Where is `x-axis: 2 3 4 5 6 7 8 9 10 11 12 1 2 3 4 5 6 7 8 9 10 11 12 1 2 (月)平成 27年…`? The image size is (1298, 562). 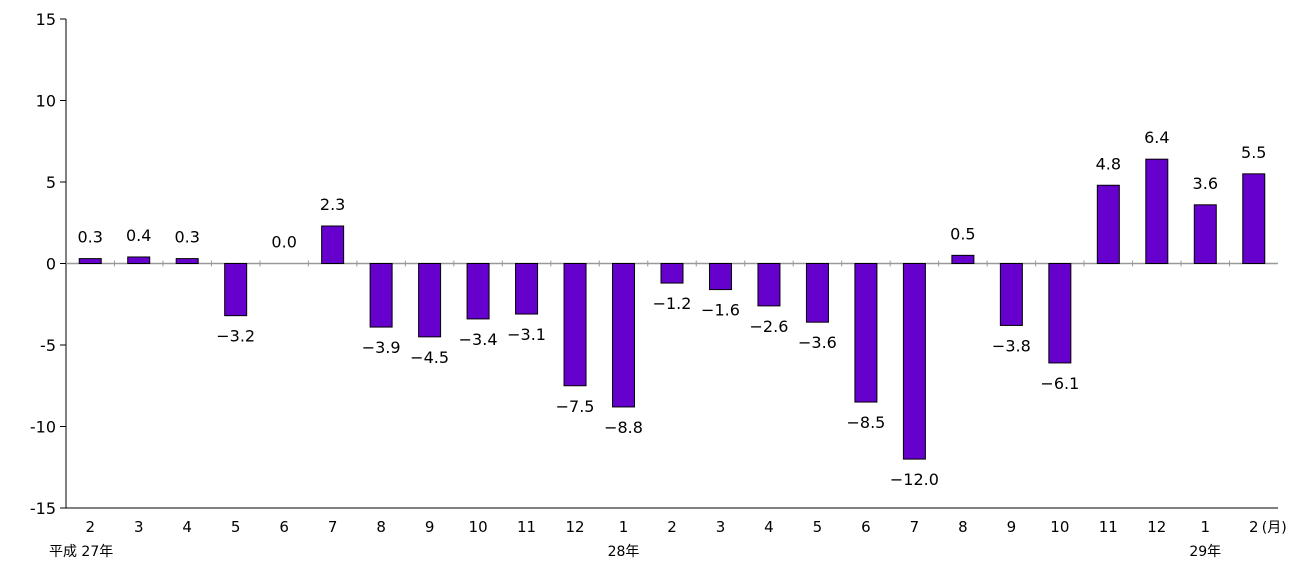
x-axis: 2 3 4 5 6 7 8 9 10 11 12 1 2 3 4 5 6 7 8 9 10 11 12 1 2 (月)平成 27年… is located at coordinates (668, 533).